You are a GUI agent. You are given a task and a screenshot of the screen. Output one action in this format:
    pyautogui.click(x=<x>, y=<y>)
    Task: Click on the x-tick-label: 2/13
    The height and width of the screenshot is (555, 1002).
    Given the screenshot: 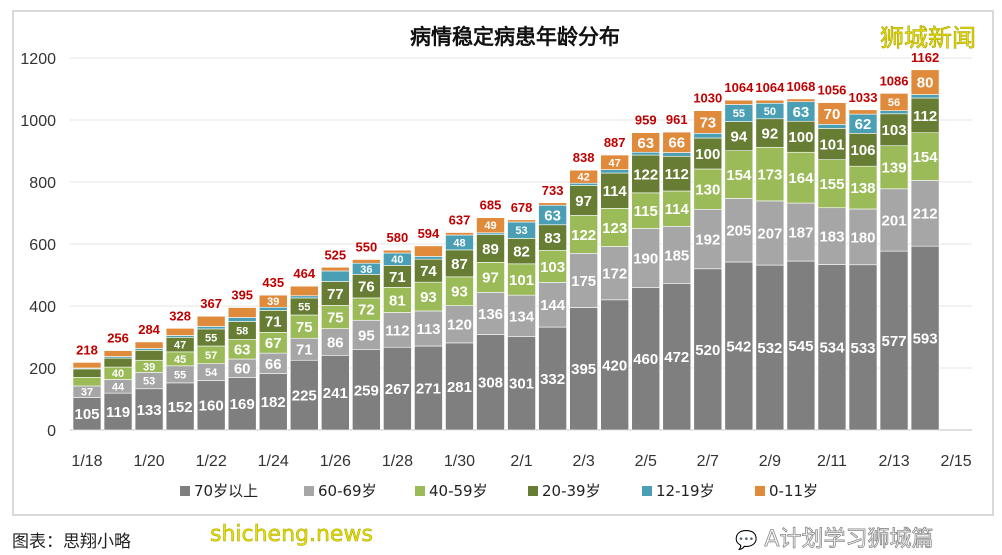 What is the action you would take?
    pyautogui.click(x=893, y=461)
    